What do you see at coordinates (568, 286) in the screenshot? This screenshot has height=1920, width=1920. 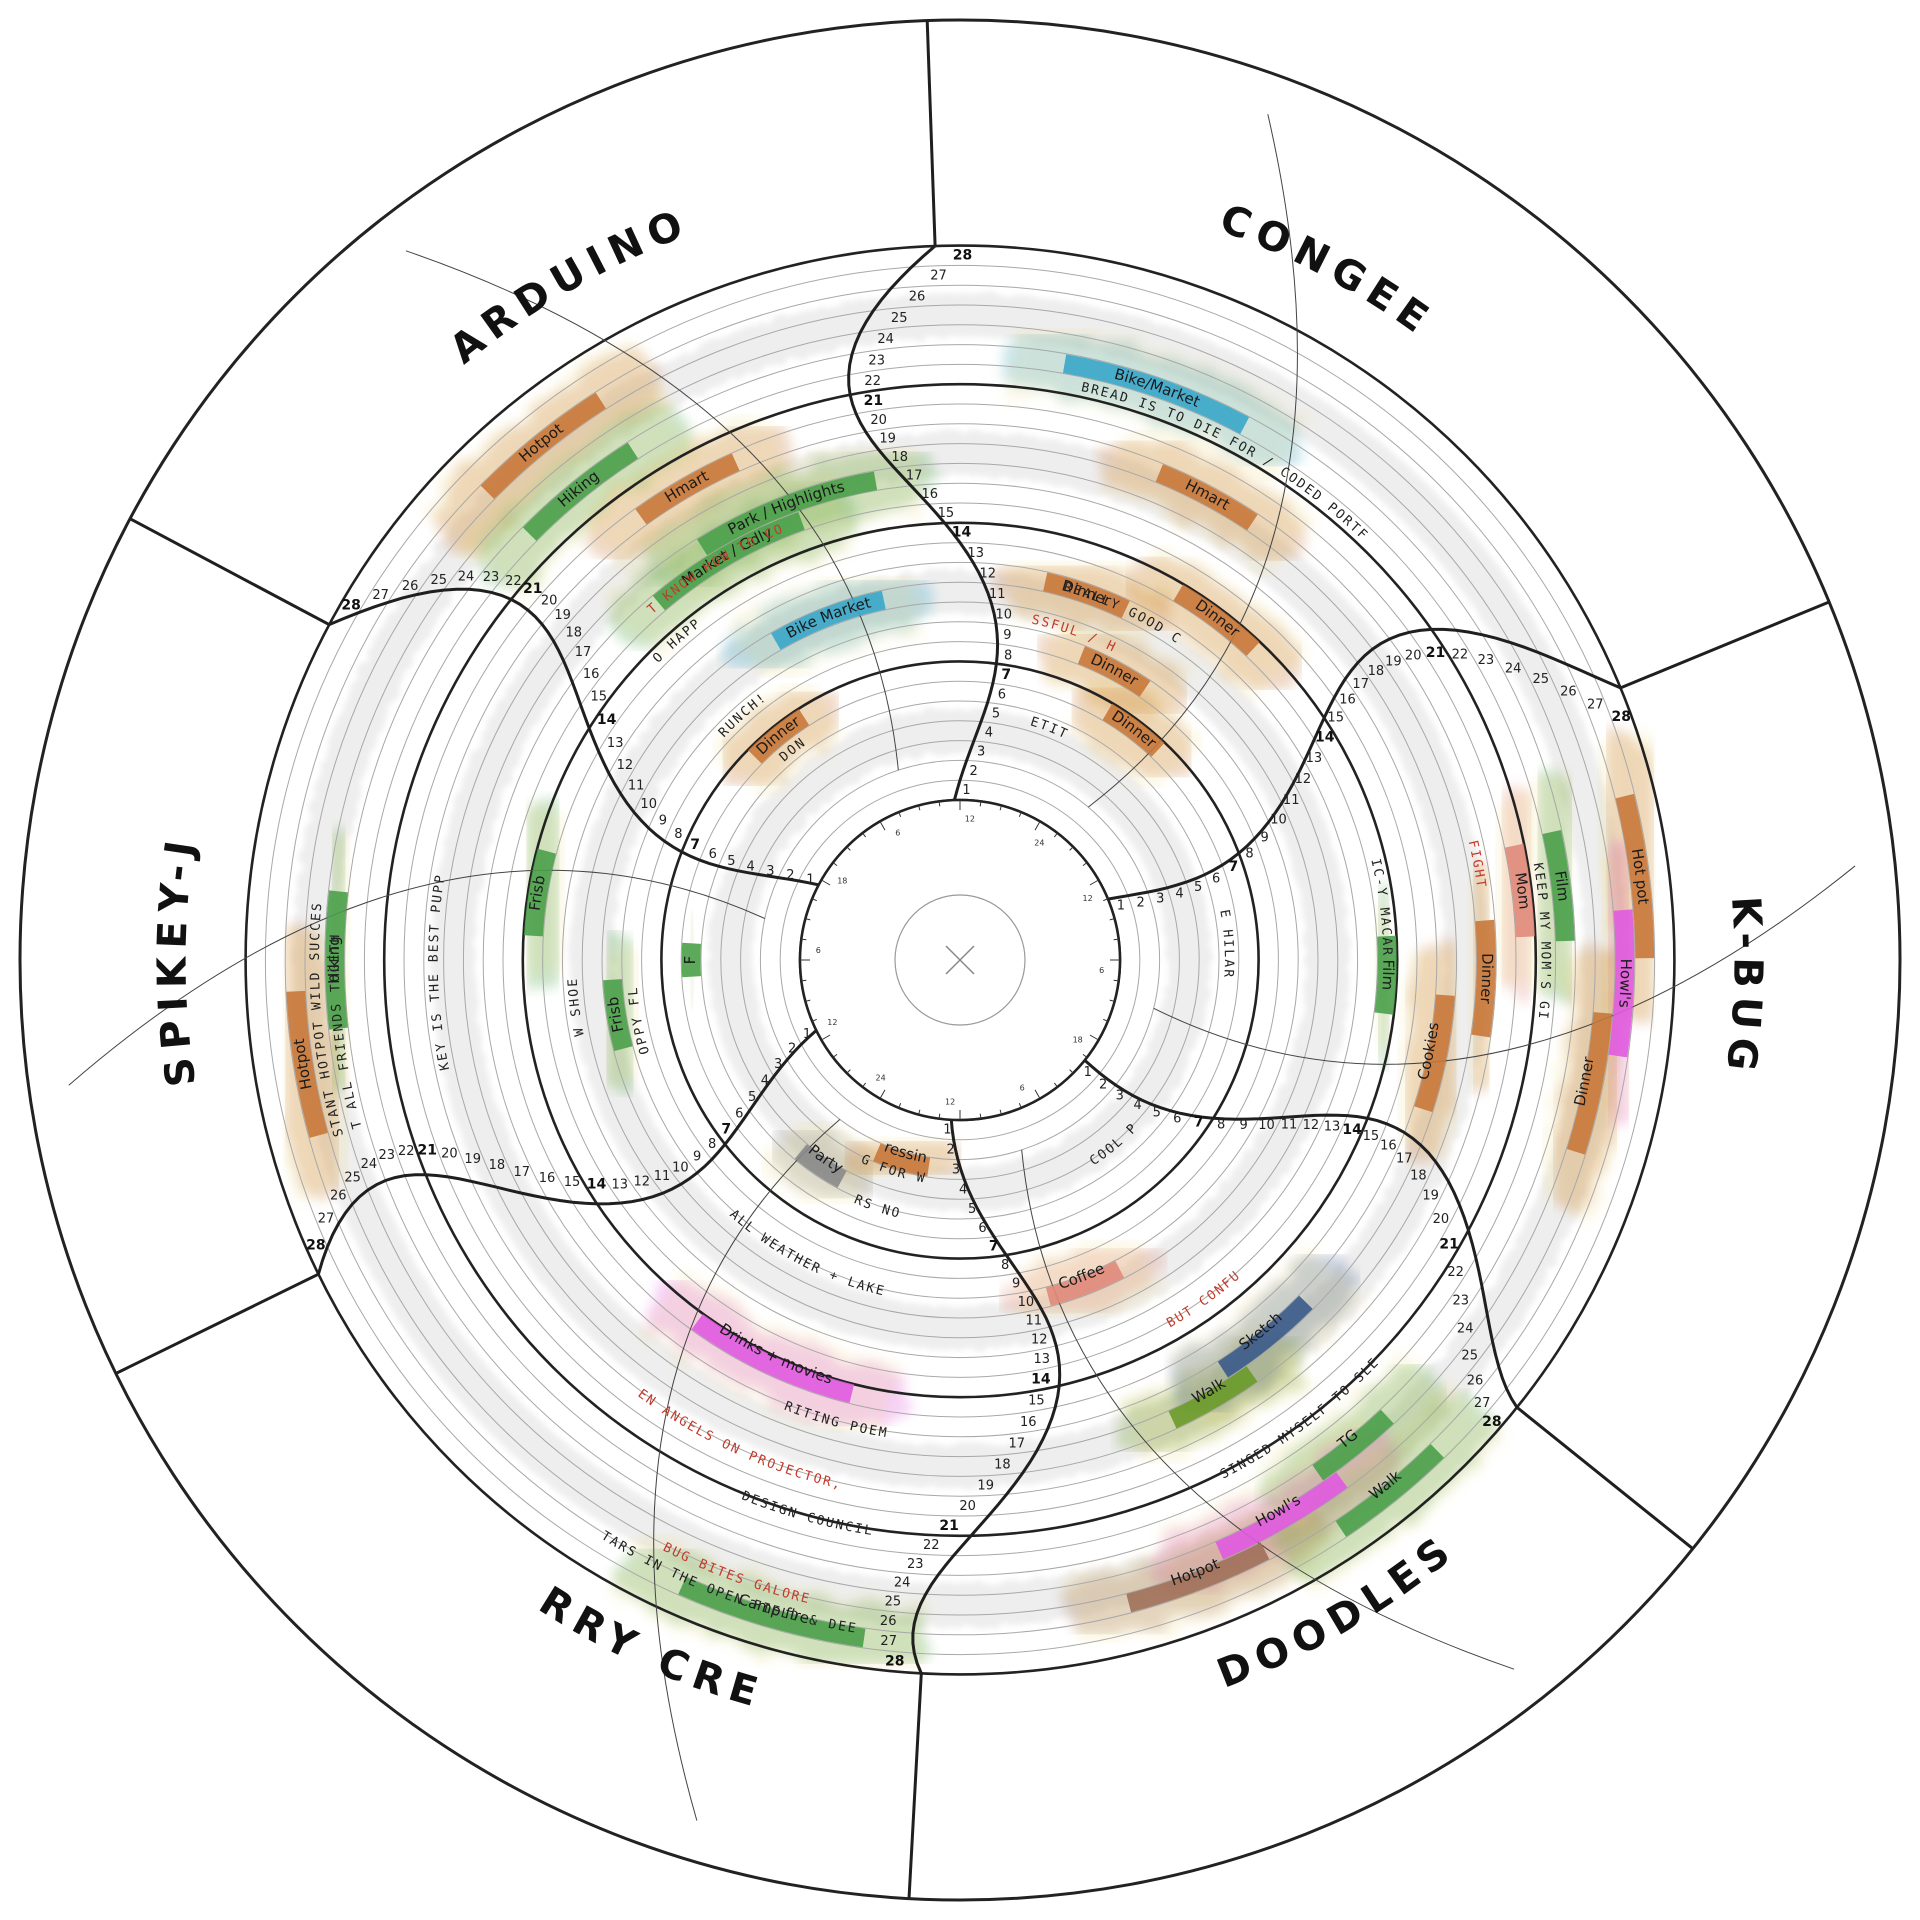 I see `group-label: ARDUINO` at bounding box center [568, 286].